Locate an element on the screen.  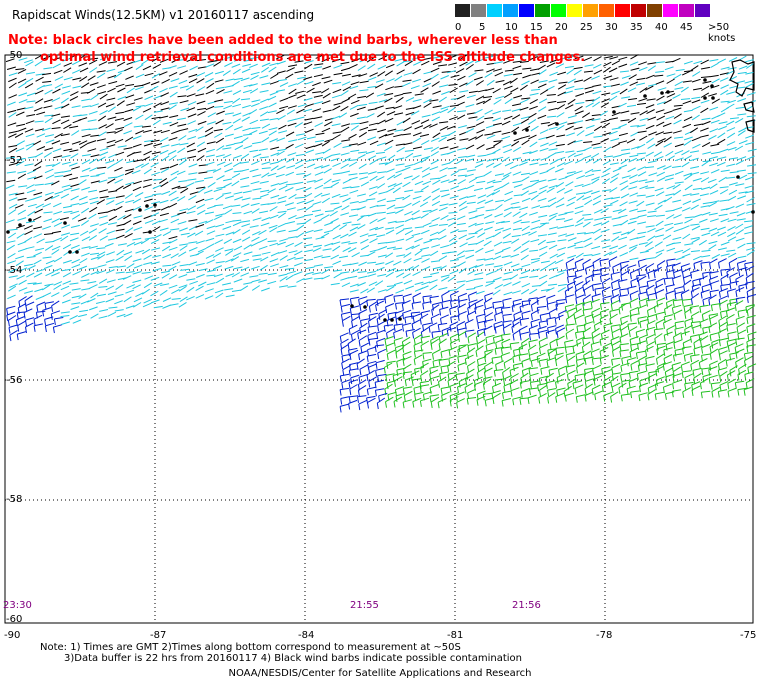
contamination-dot is located at coordinates (527, 130).